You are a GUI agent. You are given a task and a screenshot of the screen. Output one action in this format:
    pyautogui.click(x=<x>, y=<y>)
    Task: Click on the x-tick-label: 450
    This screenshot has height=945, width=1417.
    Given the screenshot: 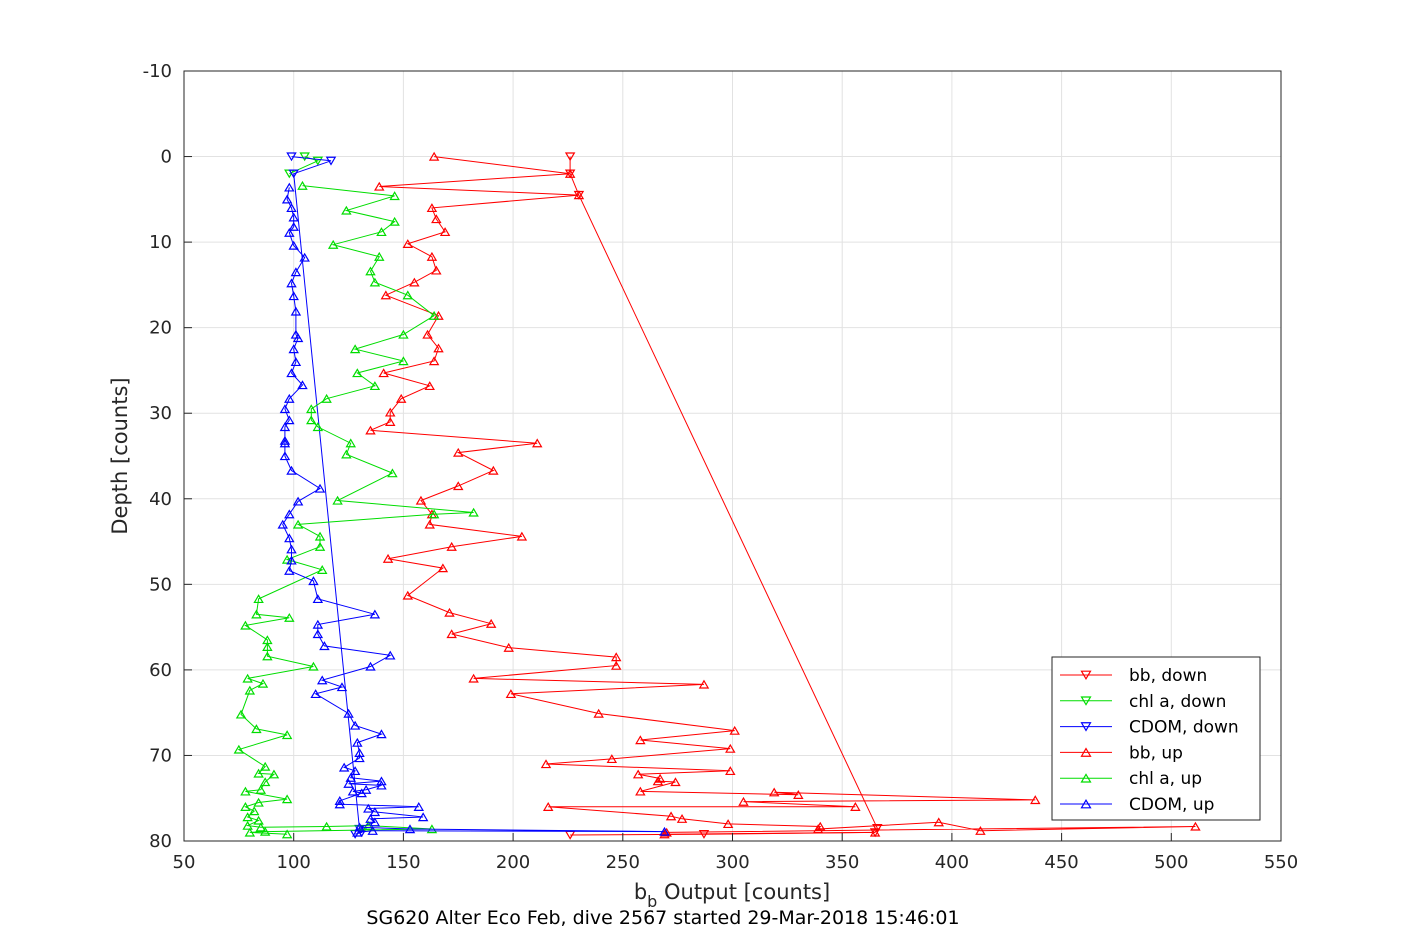 What is the action you would take?
    pyautogui.click(x=1061, y=862)
    